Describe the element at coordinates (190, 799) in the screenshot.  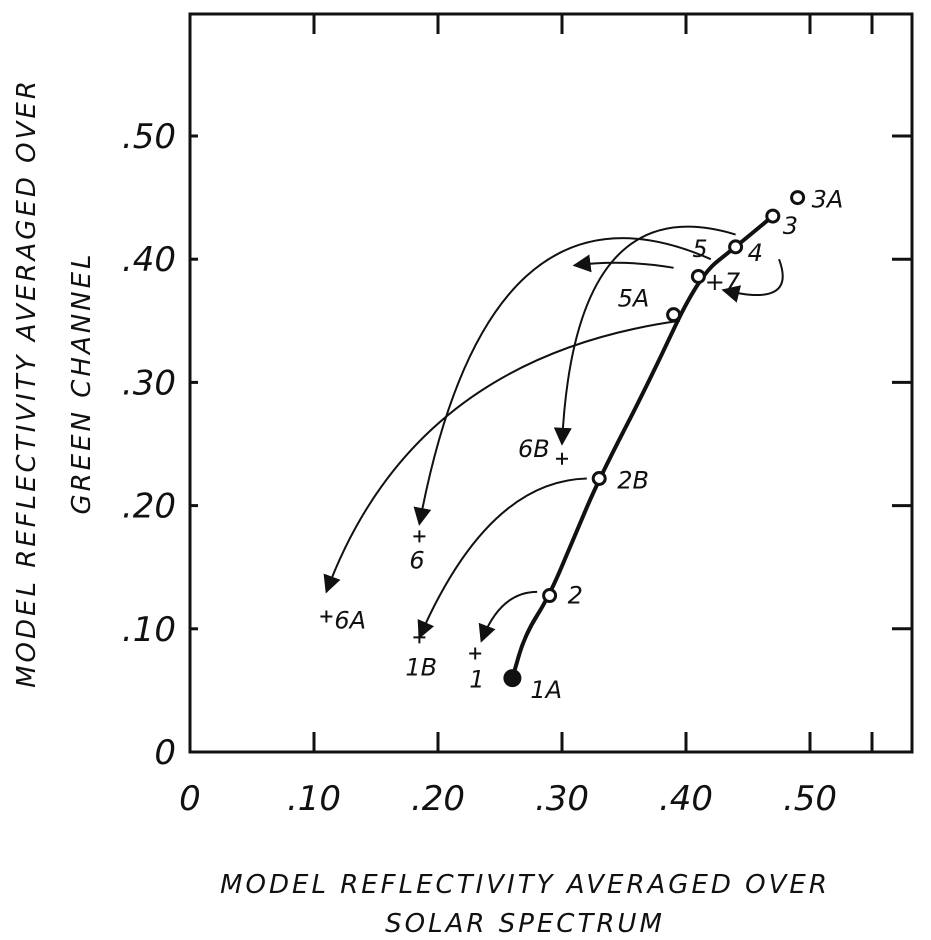
I see `x-tick-label: 0` at that location.